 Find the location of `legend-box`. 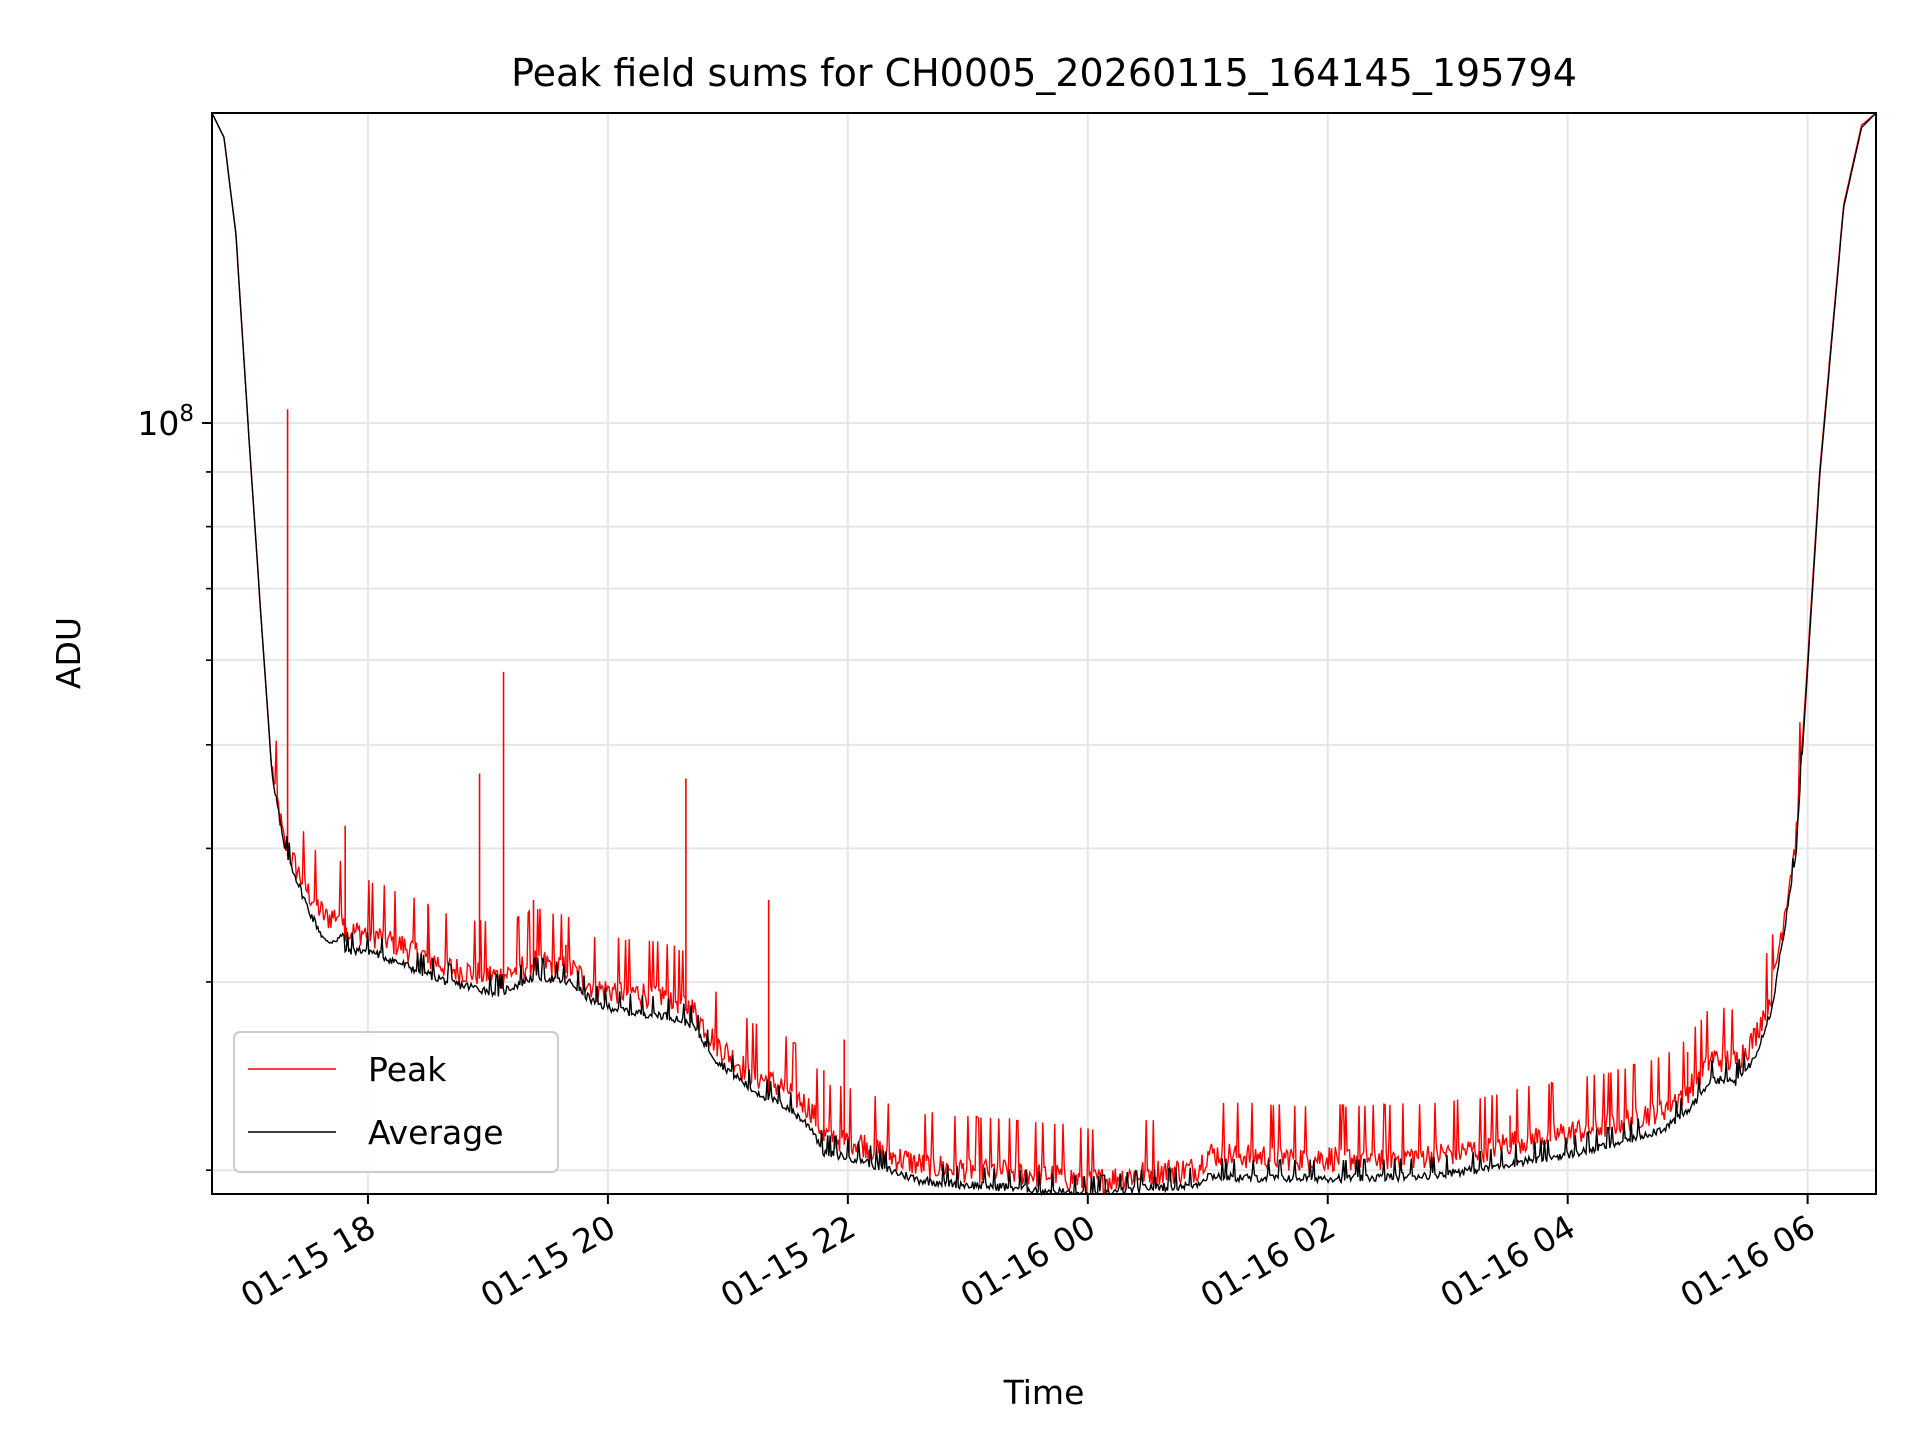

legend-box is located at coordinates (396, 1102).